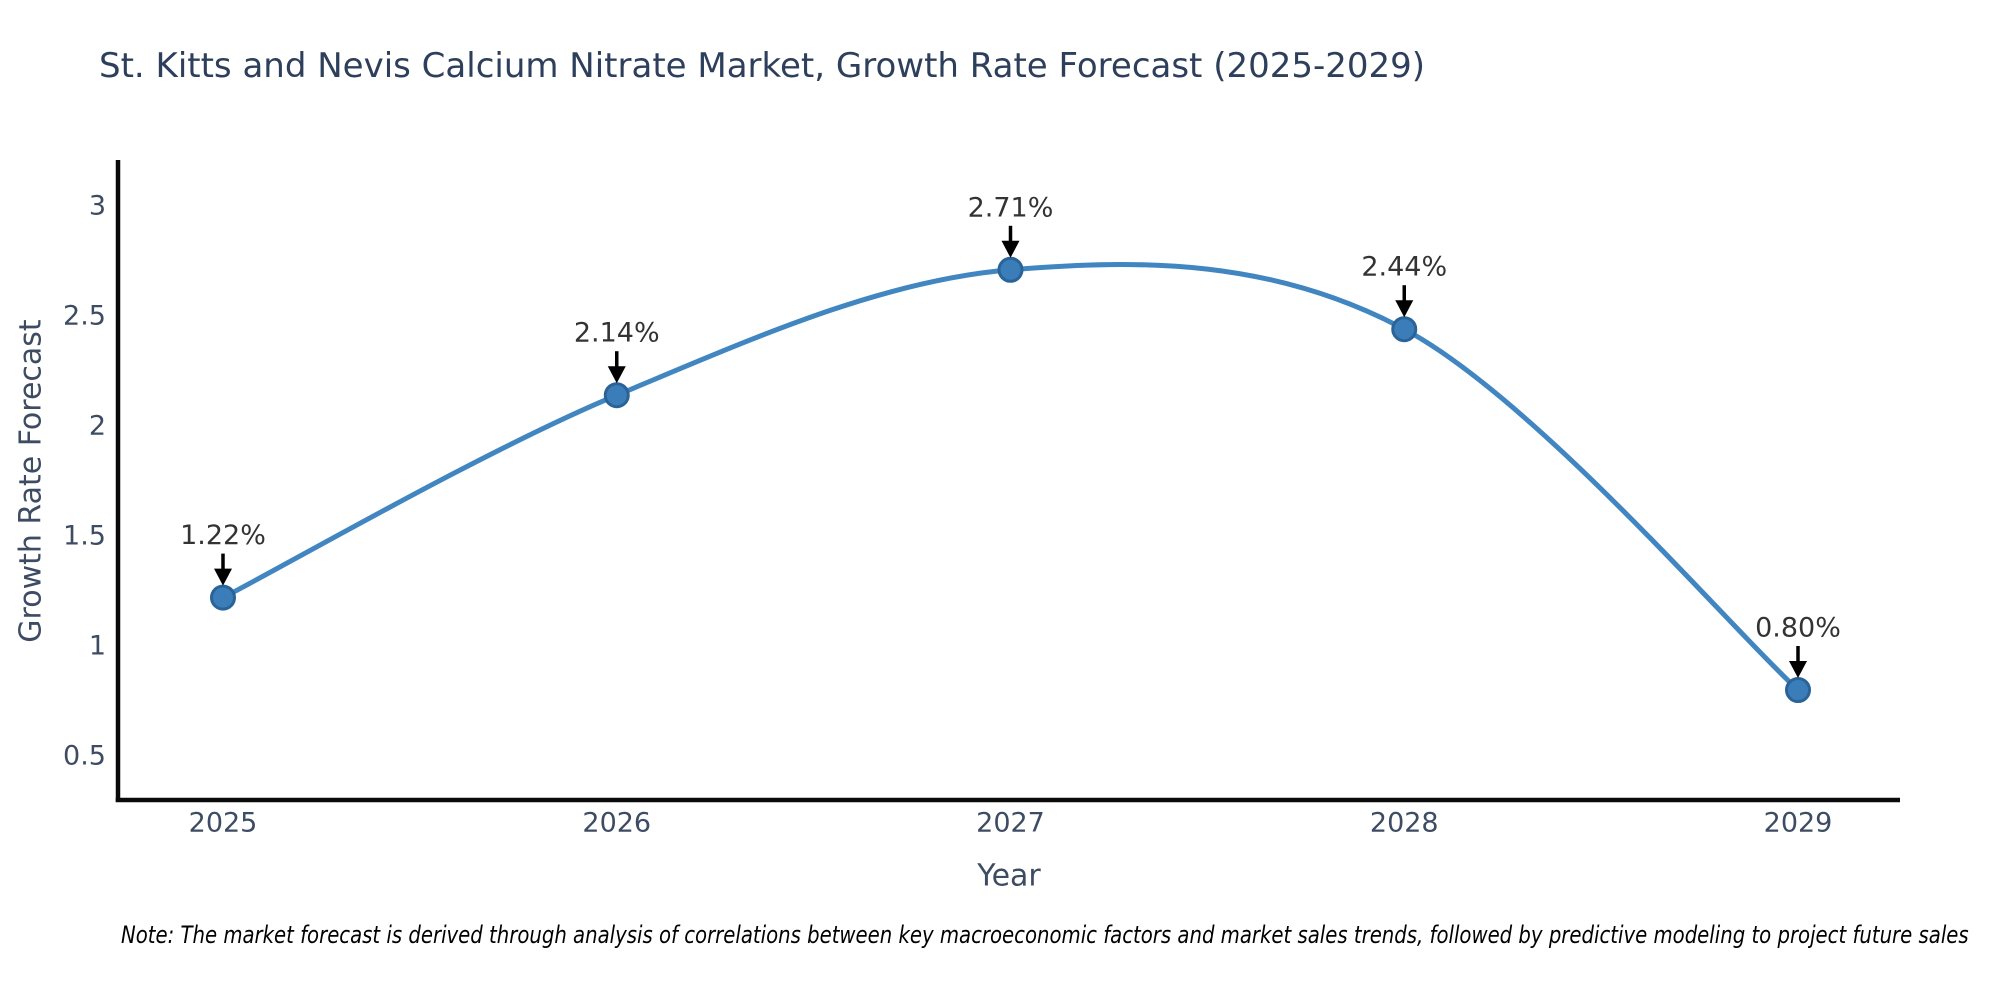  What do you see at coordinates (616, 823) in the screenshot?
I see `x-tick-label: 2026` at bounding box center [616, 823].